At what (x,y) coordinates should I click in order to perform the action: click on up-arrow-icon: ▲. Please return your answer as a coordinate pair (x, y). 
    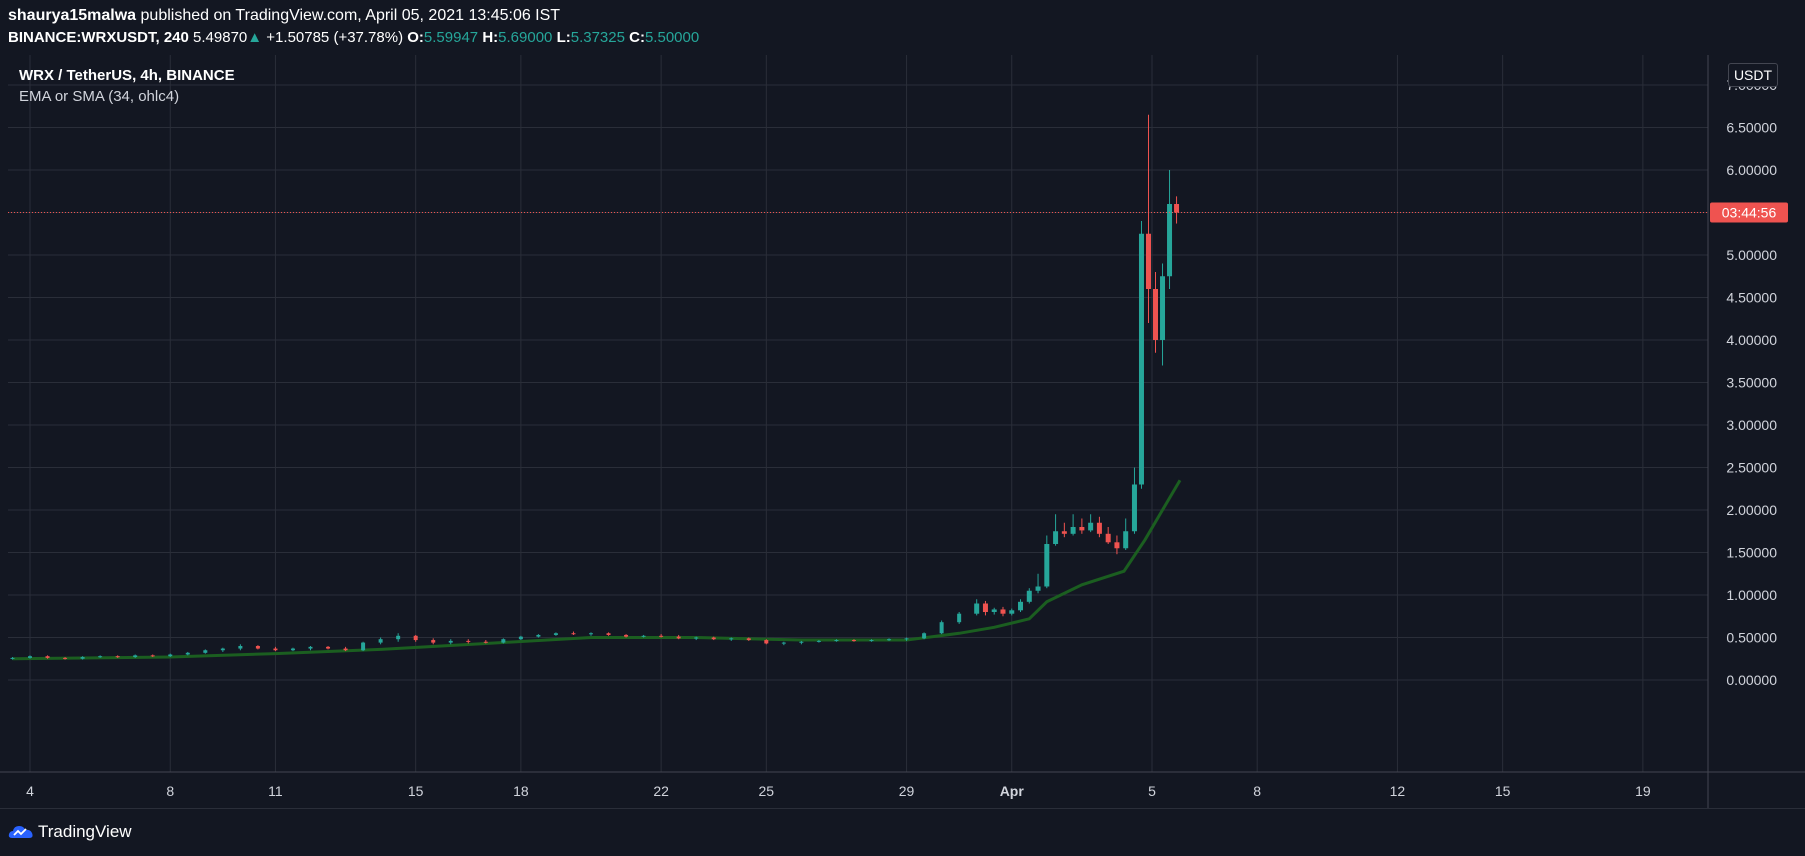
    Looking at the image, I should click on (255, 37).